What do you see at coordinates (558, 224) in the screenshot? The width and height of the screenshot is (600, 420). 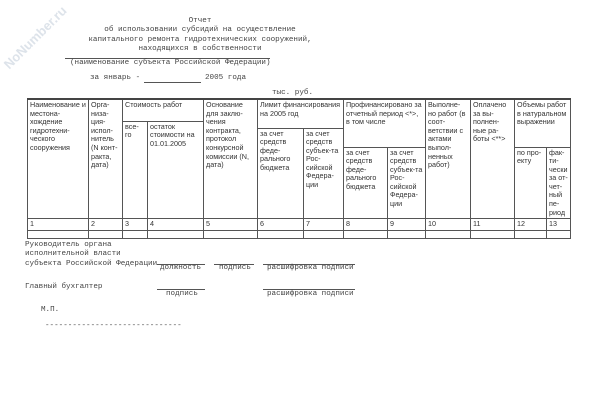 I see `col-number: 13` at bounding box center [558, 224].